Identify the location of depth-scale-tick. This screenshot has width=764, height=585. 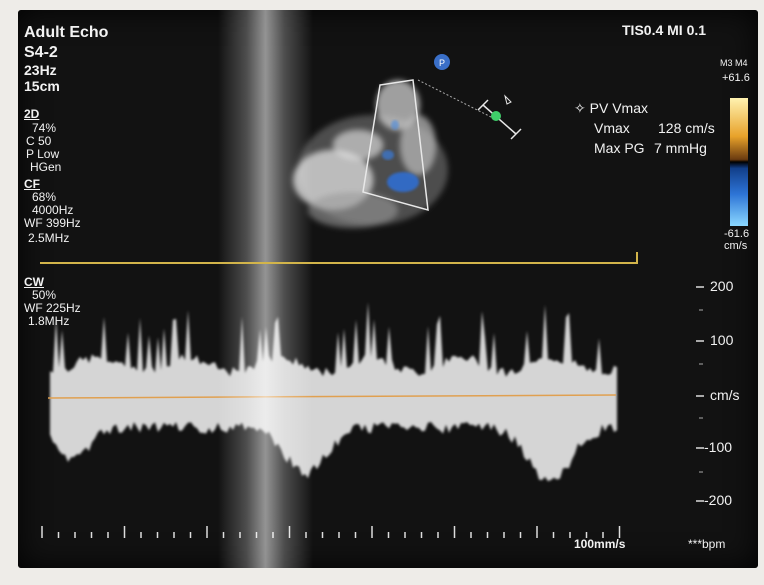
(637, 258).